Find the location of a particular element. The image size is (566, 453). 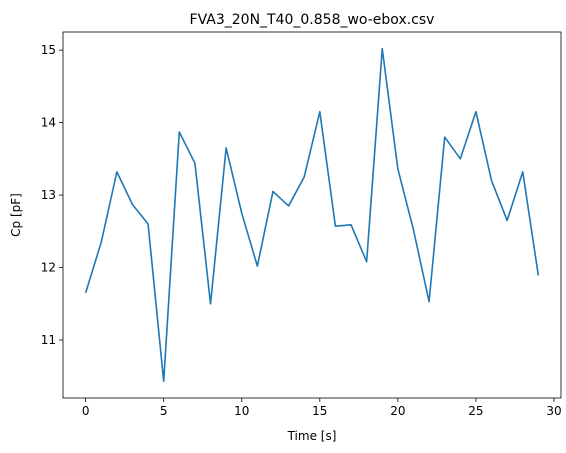

x-axis-label: Time [s] is located at coordinates (312, 436).